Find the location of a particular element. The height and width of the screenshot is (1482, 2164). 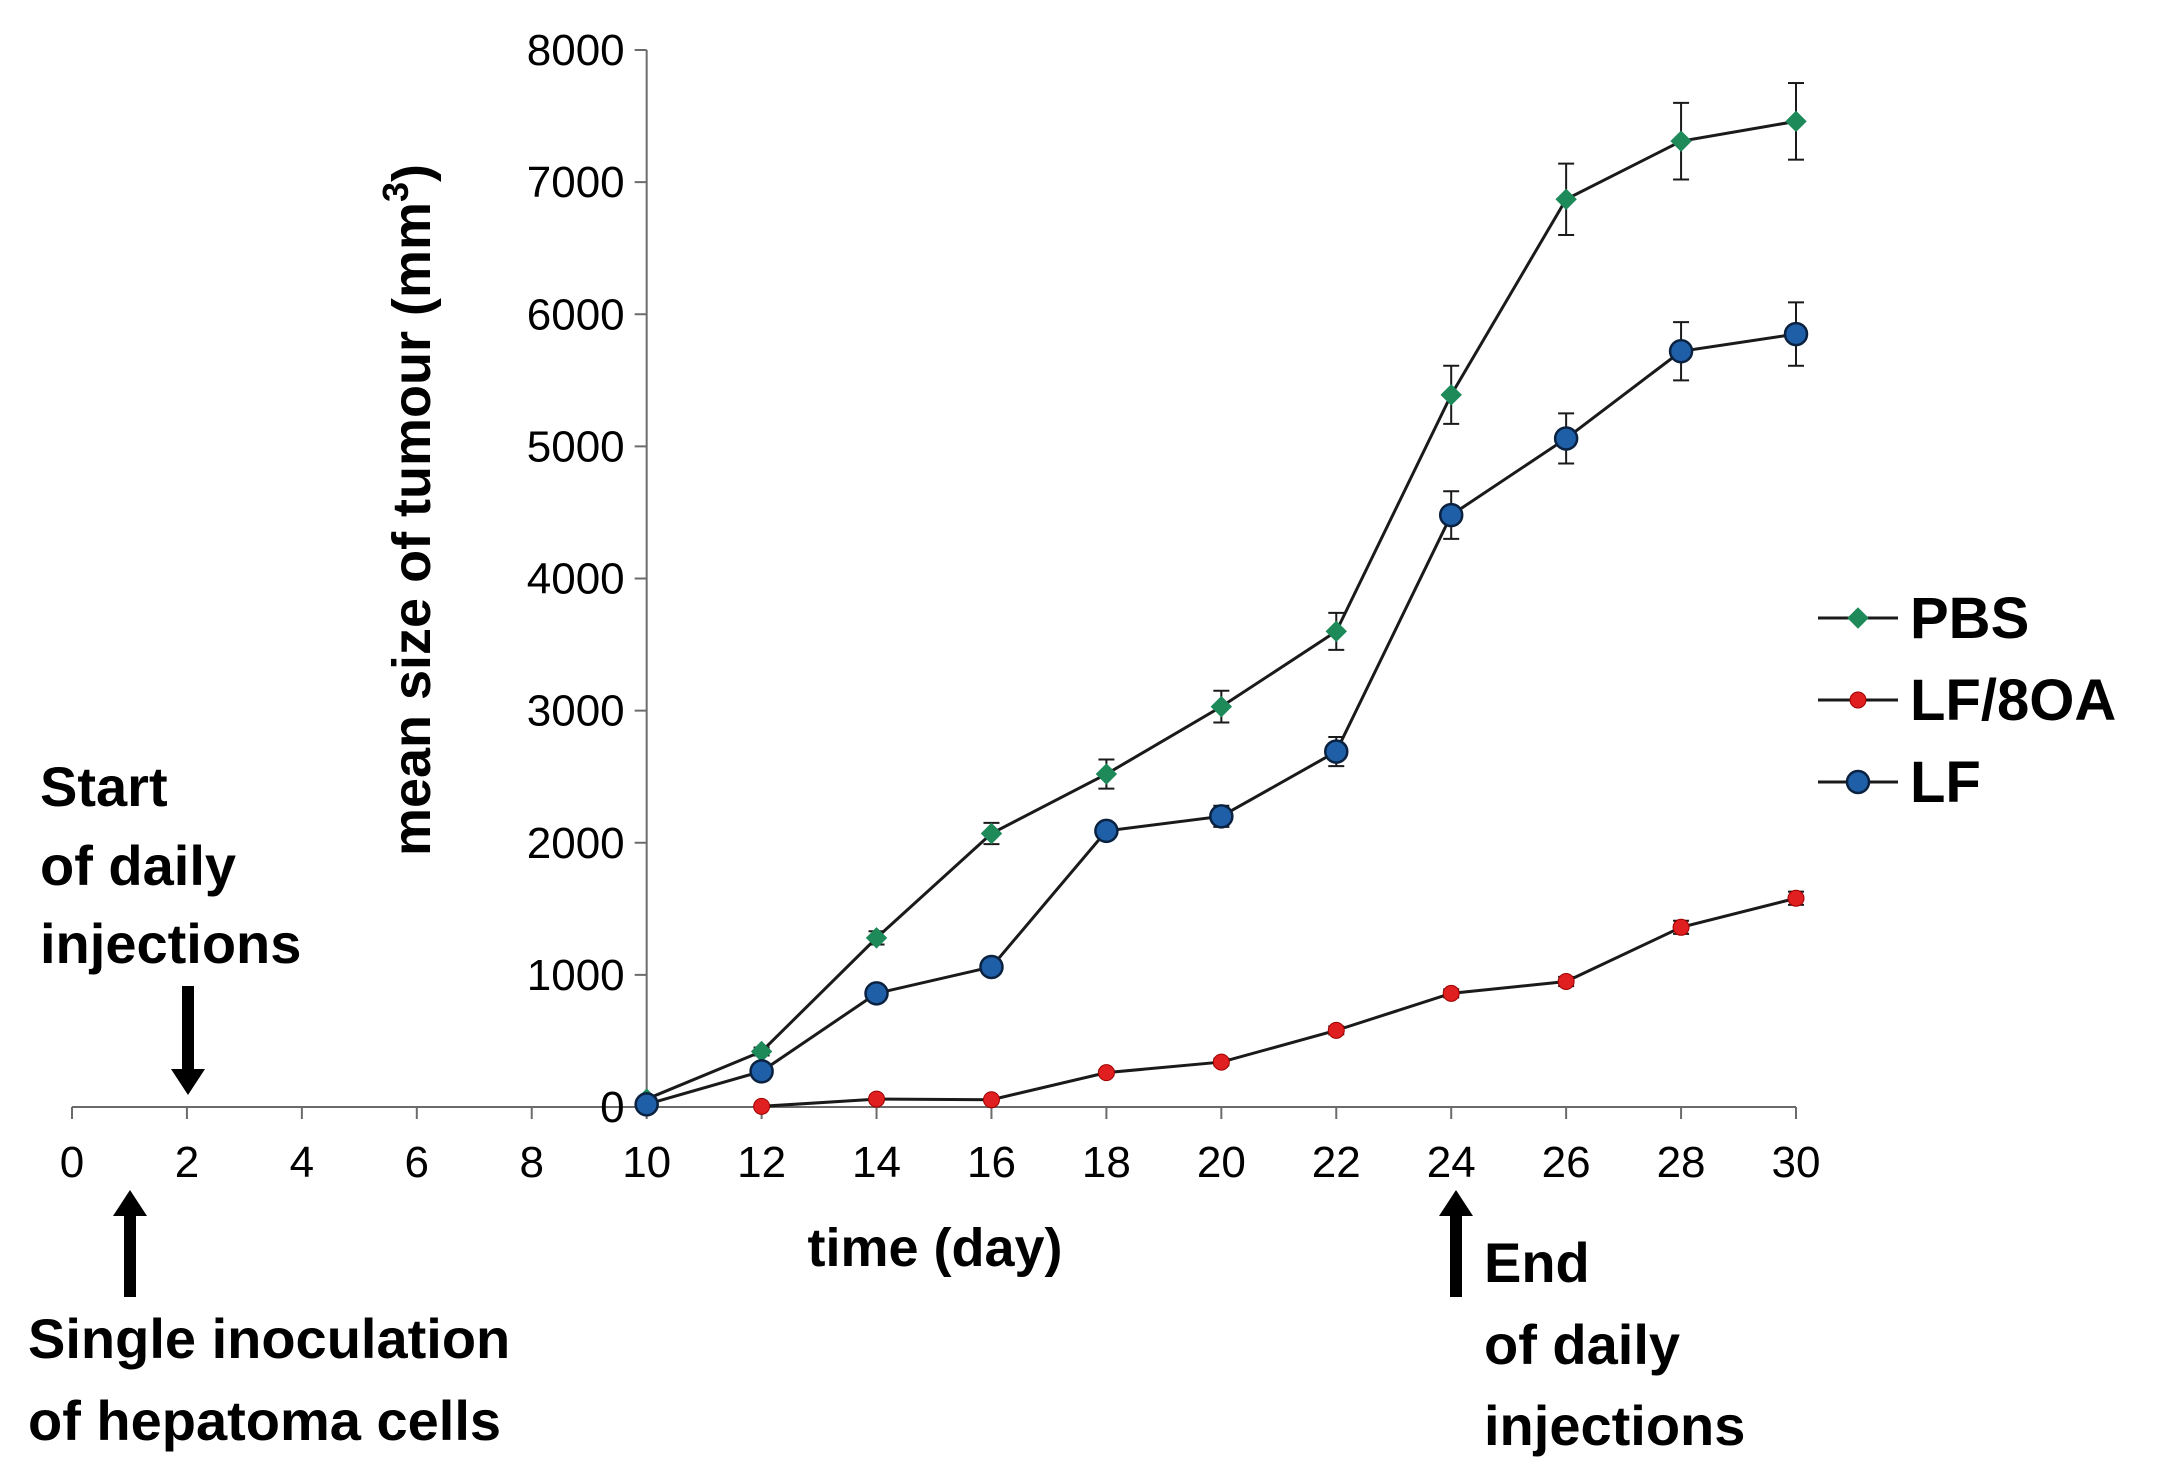

inoculation-note-line: of hepatoma cells is located at coordinates (264, 1420).